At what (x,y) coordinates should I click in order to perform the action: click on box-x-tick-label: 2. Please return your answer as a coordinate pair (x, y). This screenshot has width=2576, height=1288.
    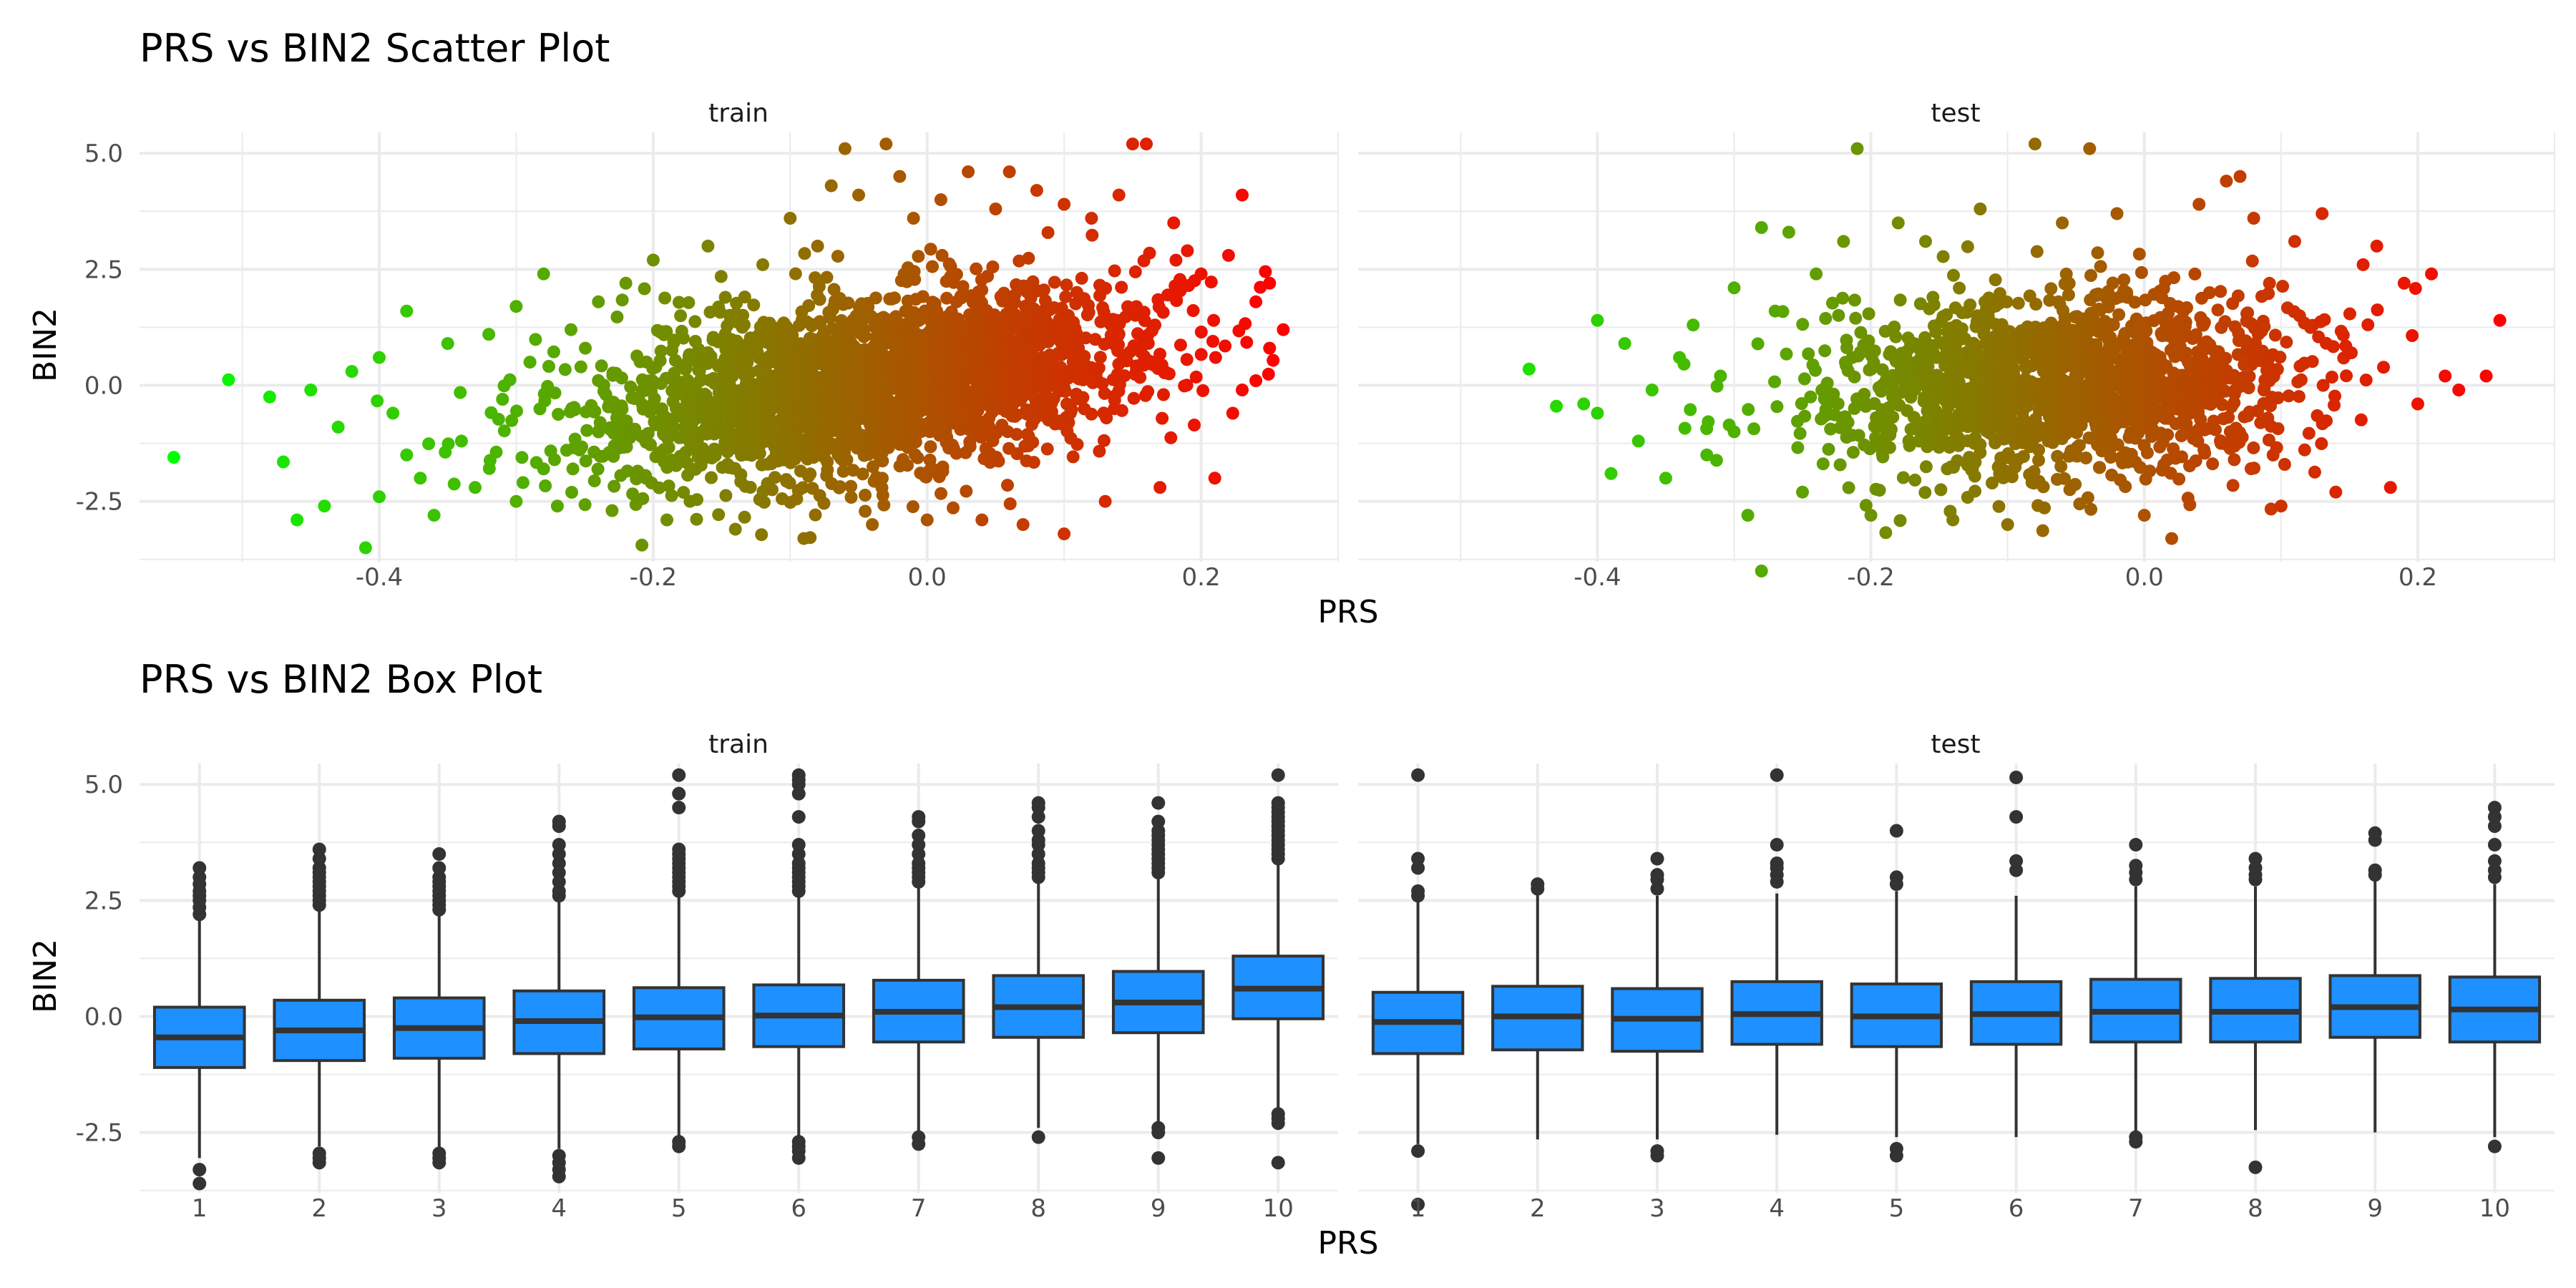
    Looking at the image, I should click on (1538, 1208).